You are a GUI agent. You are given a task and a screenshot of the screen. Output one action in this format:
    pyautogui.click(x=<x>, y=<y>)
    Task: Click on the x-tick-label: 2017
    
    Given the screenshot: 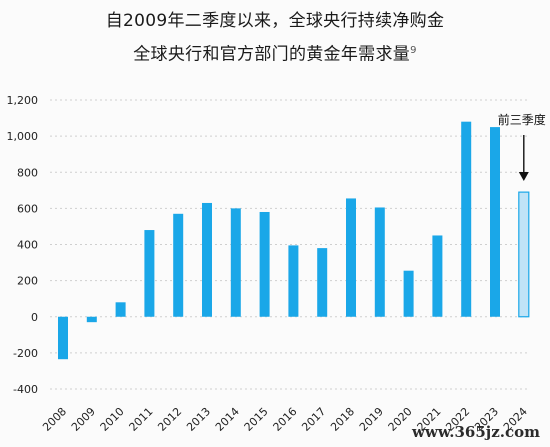 What is the action you would take?
    pyautogui.click(x=313, y=419)
    